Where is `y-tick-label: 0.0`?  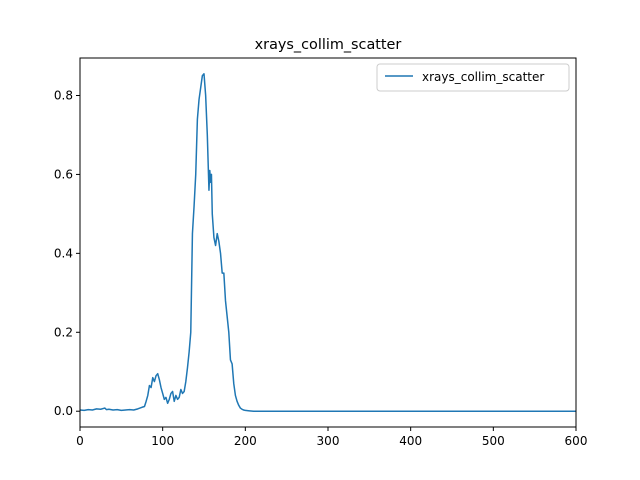
y-tick-label: 0.0 is located at coordinates (63, 411).